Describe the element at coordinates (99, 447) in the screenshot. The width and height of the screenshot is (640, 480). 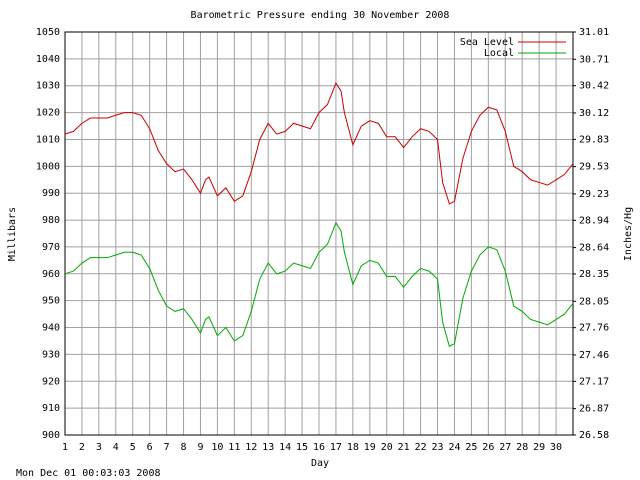
I see `x-tick-label: 3` at that location.